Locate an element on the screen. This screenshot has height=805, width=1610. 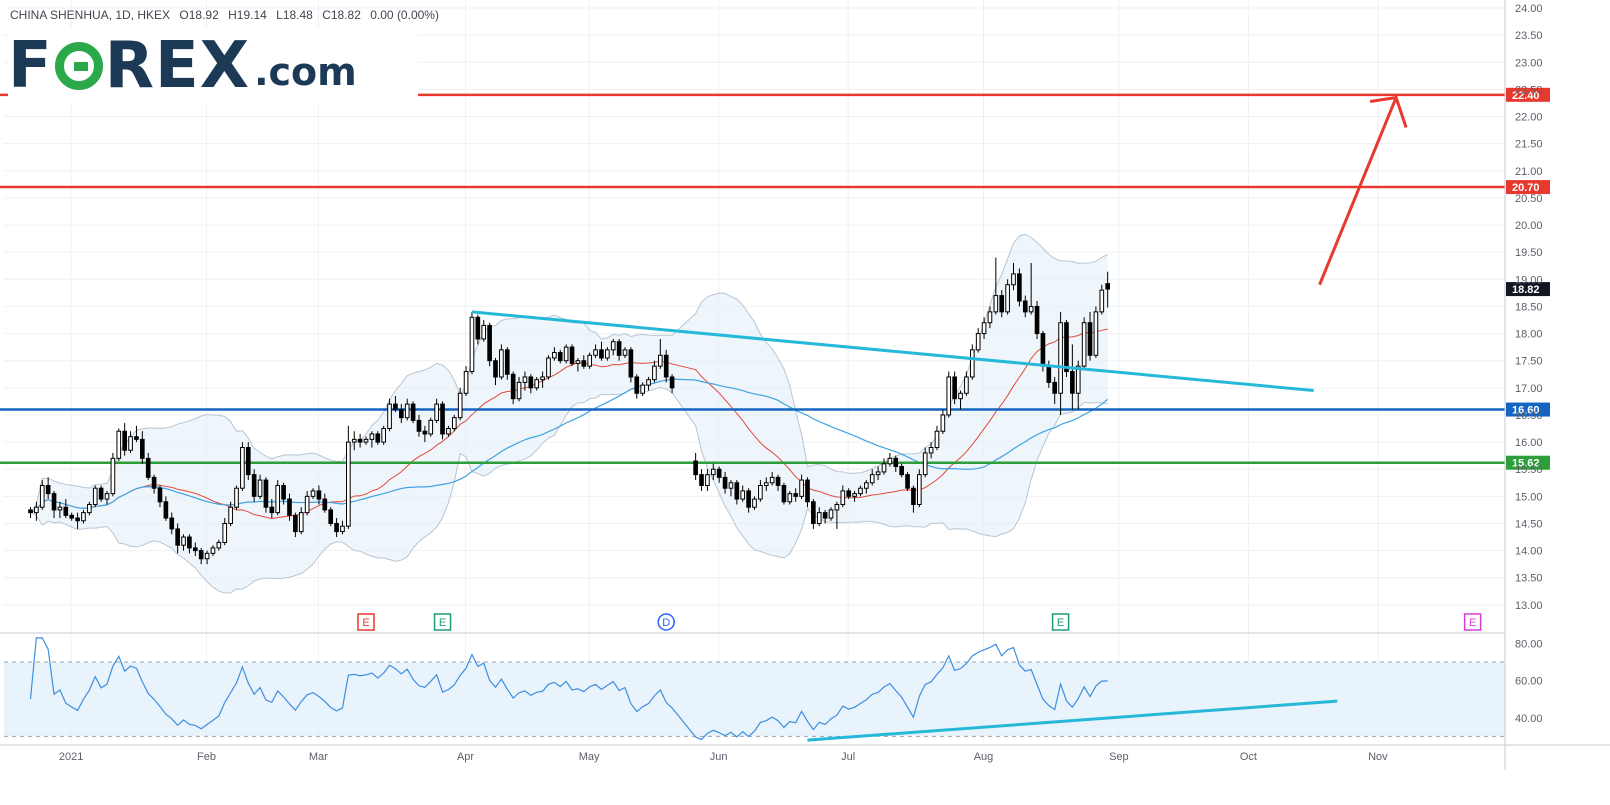
projection-arrow-head is located at coordinates (1388, 112).